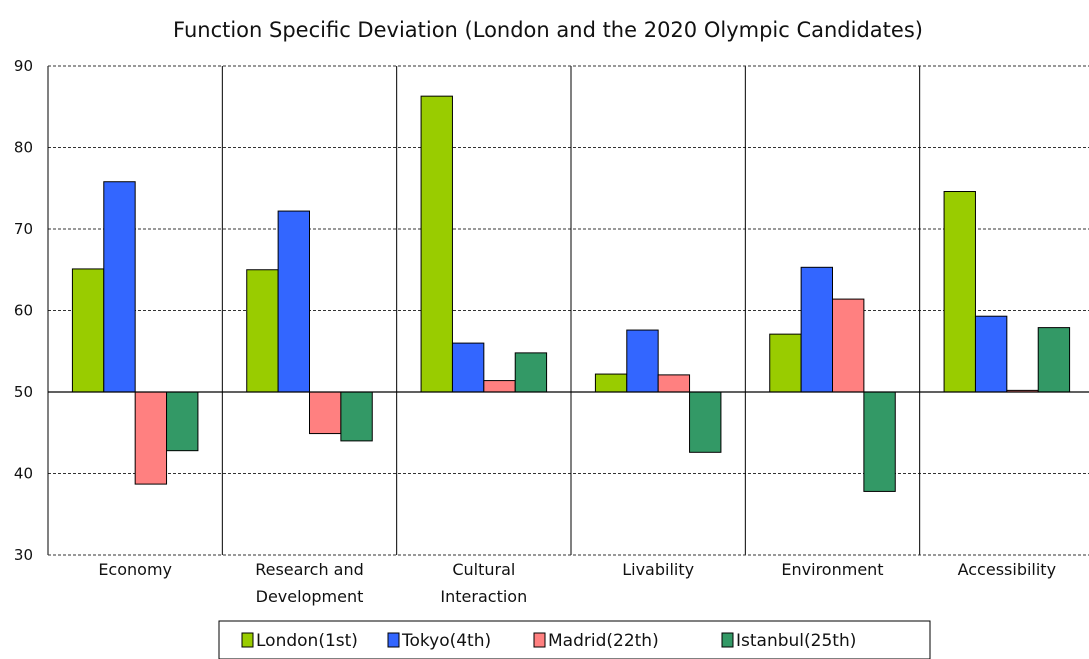  Describe the element at coordinates (307, 641) in the screenshot. I see `legend-label: London(1st)` at that location.